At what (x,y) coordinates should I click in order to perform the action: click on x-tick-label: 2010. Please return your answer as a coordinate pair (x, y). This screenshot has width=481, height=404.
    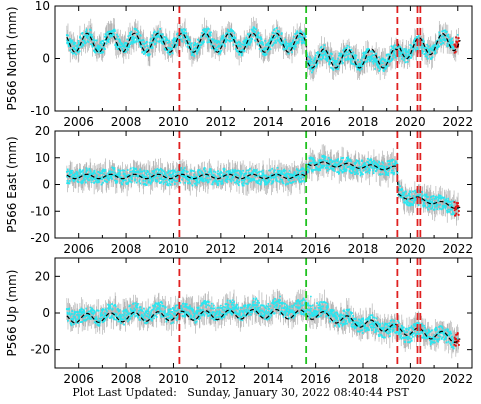
    Looking at the image, I should click on (173, 122).